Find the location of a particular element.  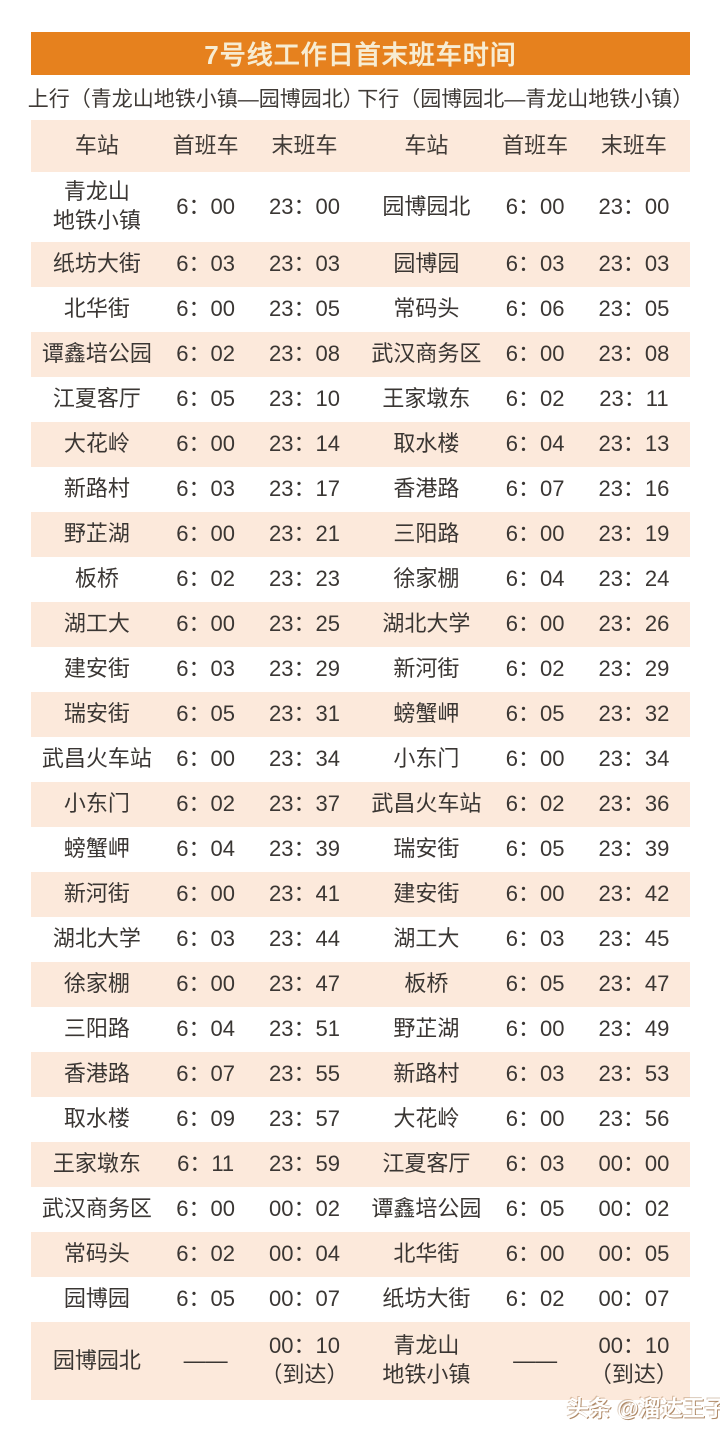

up-station-cell: 大花岭 is located at coordinates (96, 444).